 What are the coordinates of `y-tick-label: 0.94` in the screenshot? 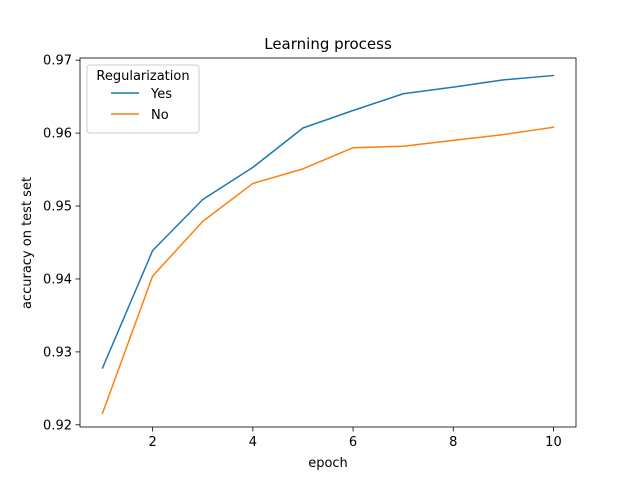 It's located at (57, 279).